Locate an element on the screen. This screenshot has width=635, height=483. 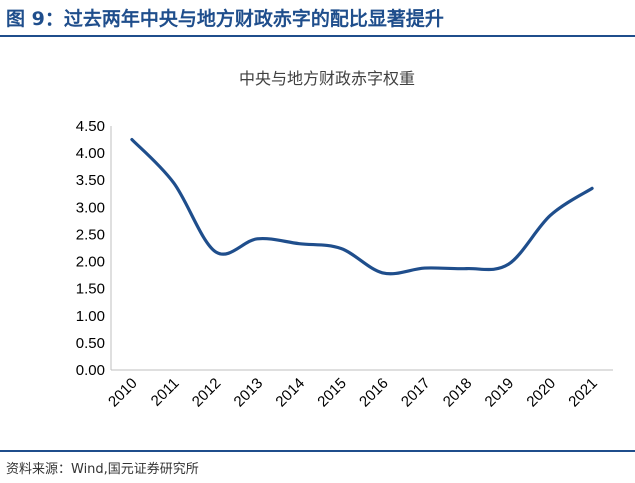
x-tick-label: 2019 is located at coordinates (500, 393).